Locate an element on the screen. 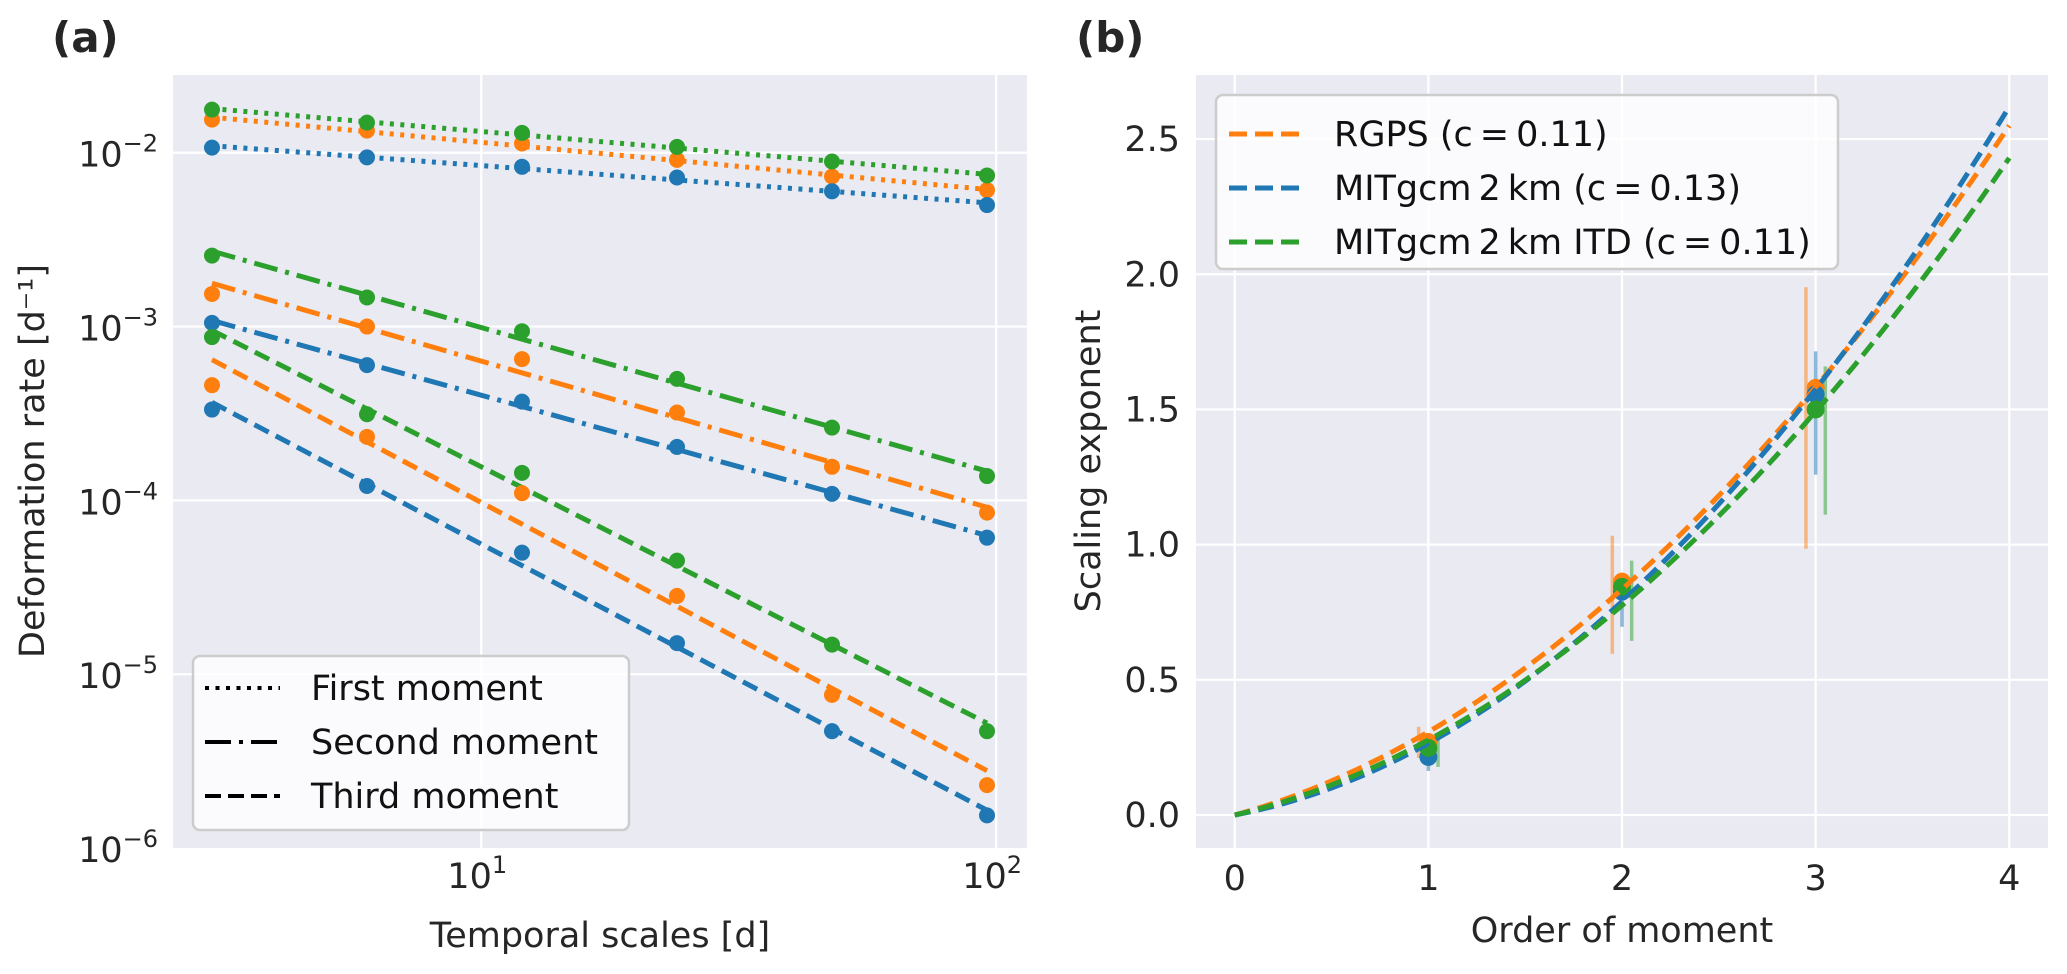  panel-a-x-axis-label: Temporal scales [d] is located at coordinates (599, 936).